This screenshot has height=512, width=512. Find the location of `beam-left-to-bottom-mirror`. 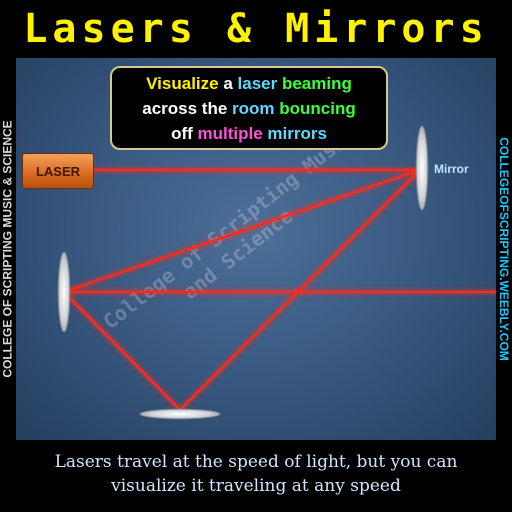

beam-left-to-bottom-mirror is located at coordinates (122, 351).